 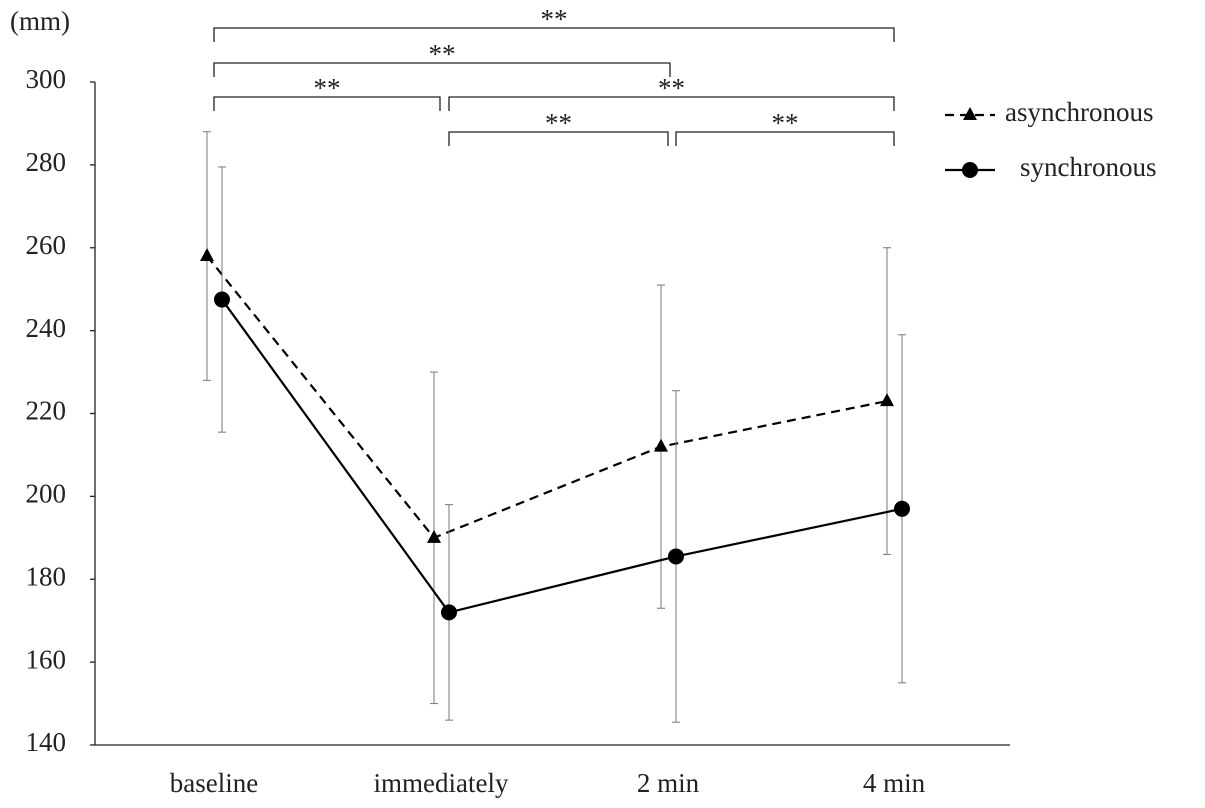 I want to click on x-tick-label: 2 min, so click(x=668, y=783).